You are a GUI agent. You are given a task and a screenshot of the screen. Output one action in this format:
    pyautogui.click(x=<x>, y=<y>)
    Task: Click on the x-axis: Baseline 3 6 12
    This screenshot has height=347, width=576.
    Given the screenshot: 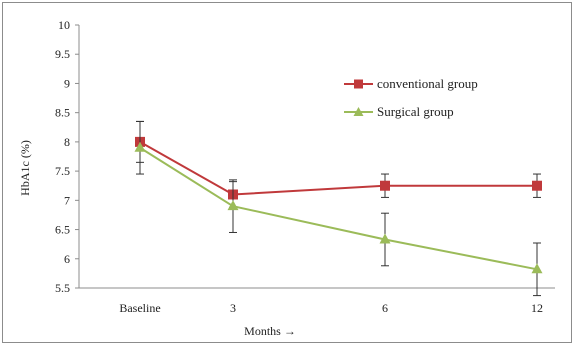 What is the action you would take?
    pyautogui.click(x=317, y=301)
    